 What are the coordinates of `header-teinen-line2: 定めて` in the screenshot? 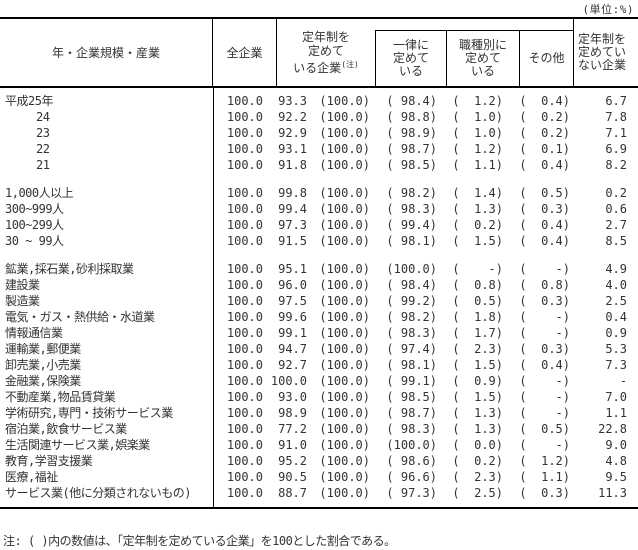 It's located at (325, 51).